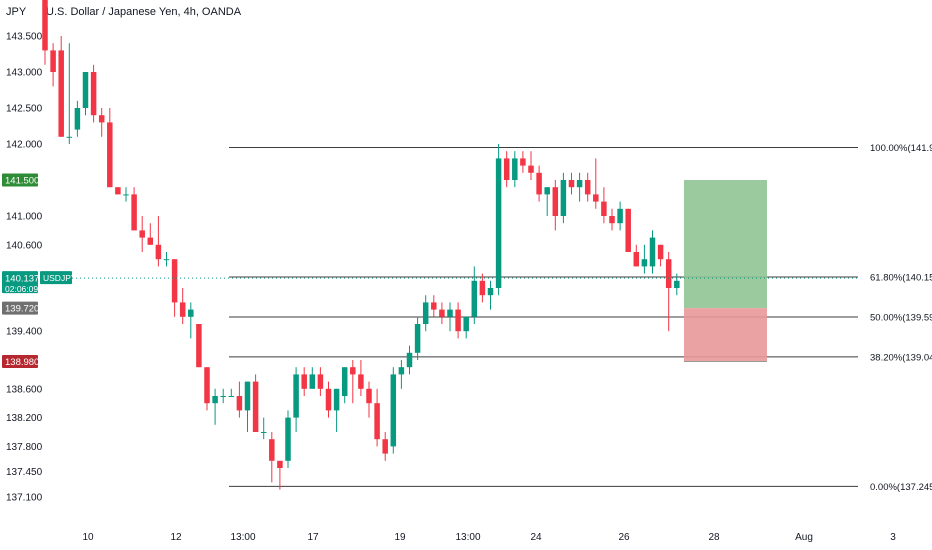 The height and width of the screenshot is (550, 932). What do you see at coordinates (725, 244) in the screenshot?
I see `position-target-zone` at bounding box center [725, 244].